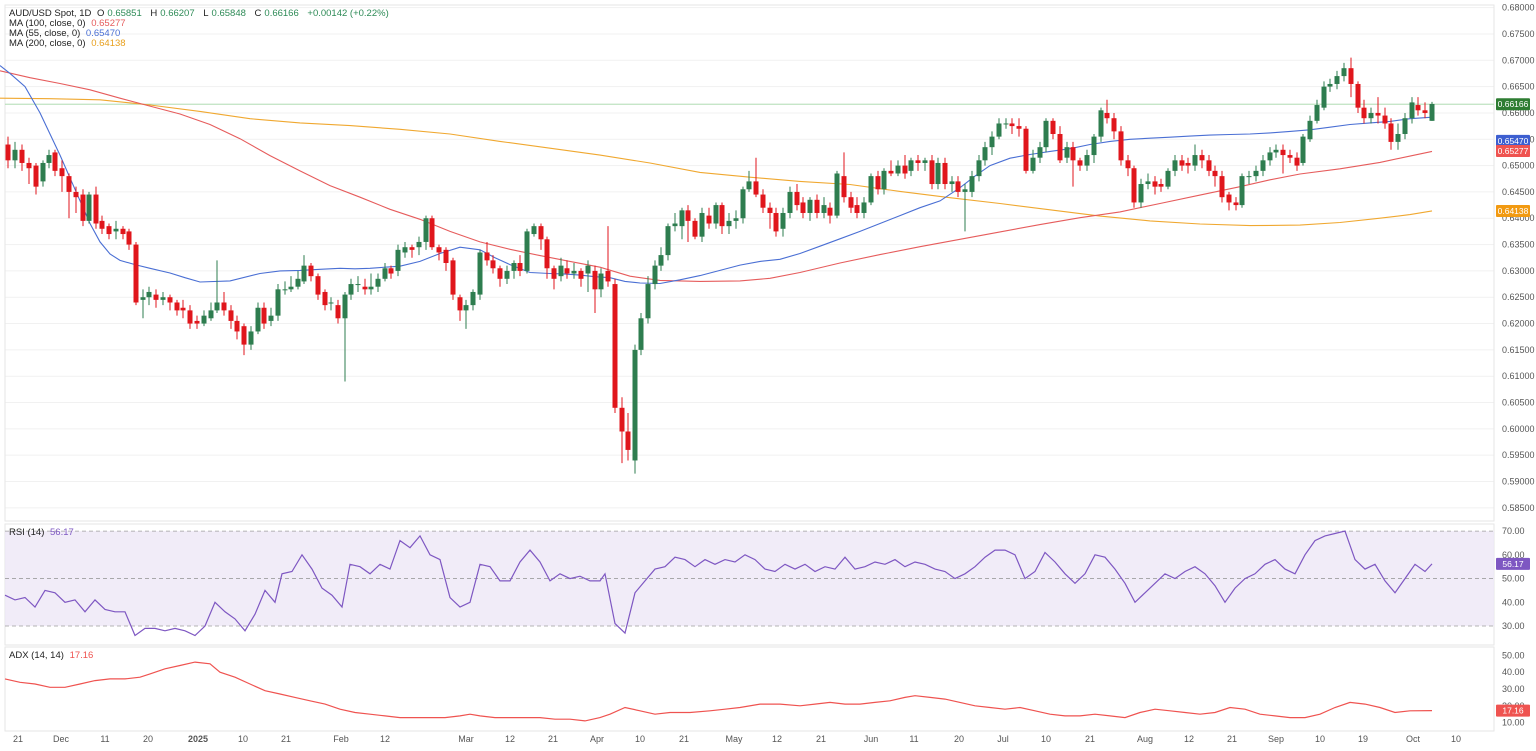 This screenshot has height=751, width=1536. What do you see at coordinates (466, 739) in the screenshot?
I see `x-tick-label: Mar` at bounding box center [466, 739].